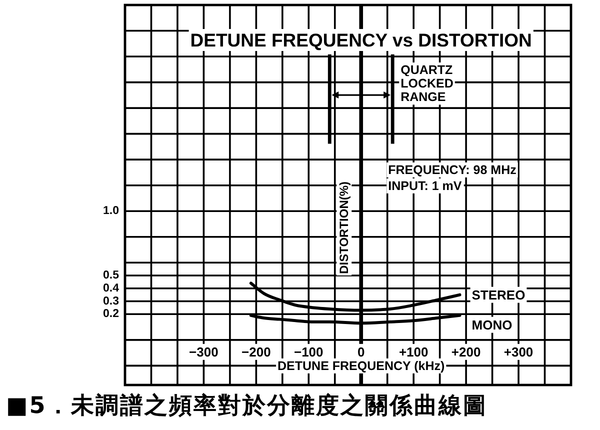 This screenshot has height=430, width=600. Describe the element at coordinates (413, 352) in the screenshot. I see `xtick: +100` at that location.